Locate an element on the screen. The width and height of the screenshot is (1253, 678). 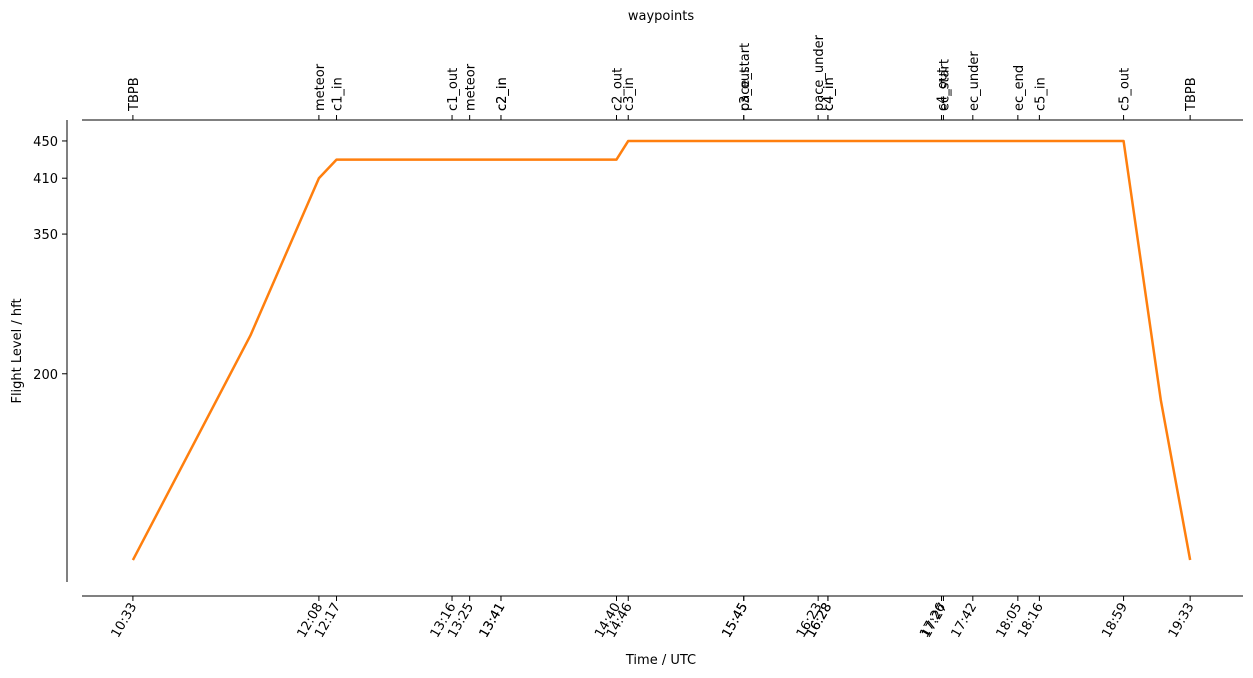
y-tick-label: 200 is located at coordinates (45, 375).